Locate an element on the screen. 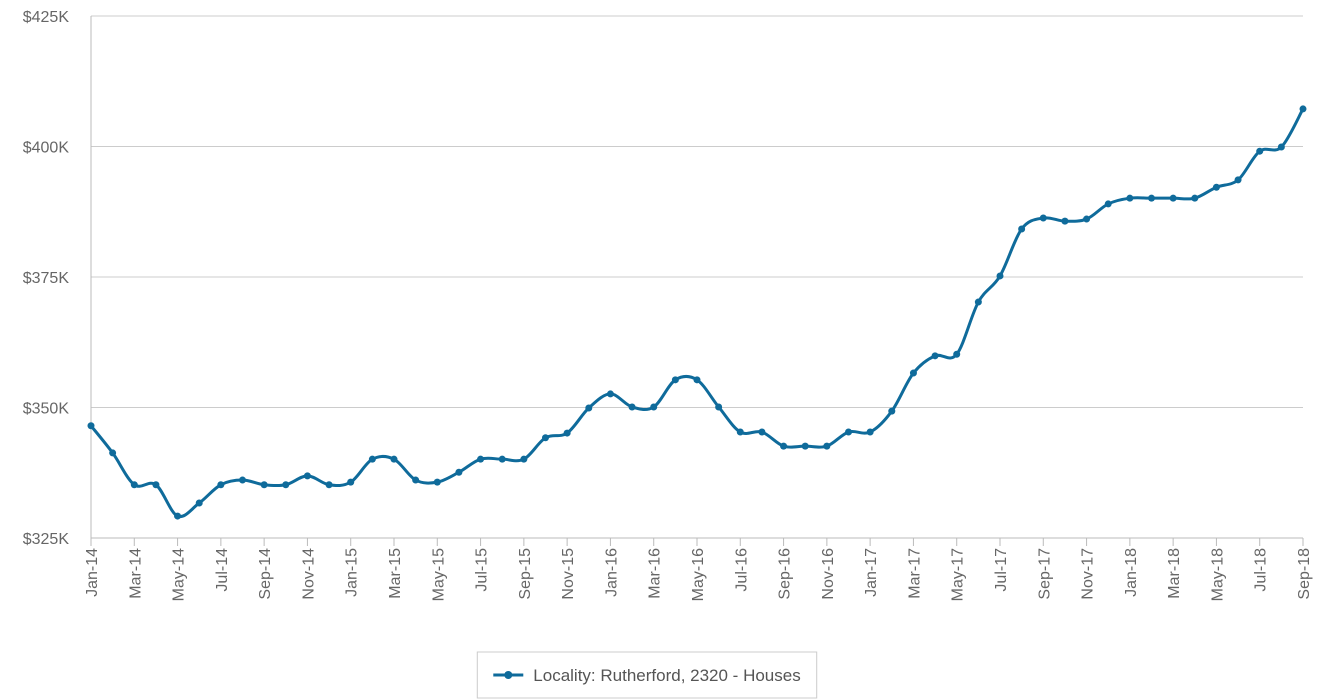  x-tick-label: Sep-18 is located at coordinates (1304, 574).